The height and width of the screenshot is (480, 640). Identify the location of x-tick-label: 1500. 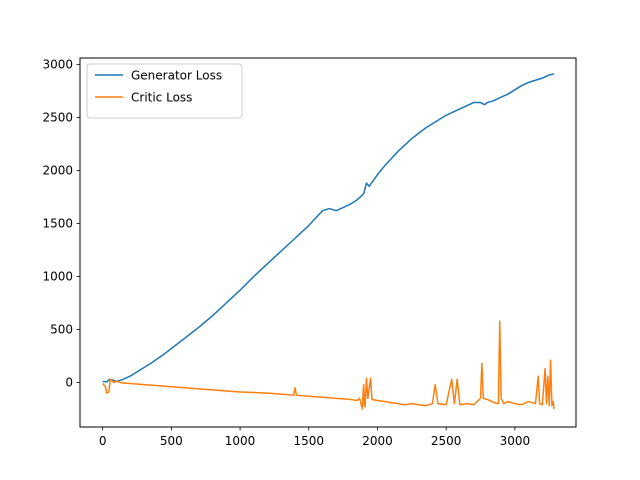
(308, 441).